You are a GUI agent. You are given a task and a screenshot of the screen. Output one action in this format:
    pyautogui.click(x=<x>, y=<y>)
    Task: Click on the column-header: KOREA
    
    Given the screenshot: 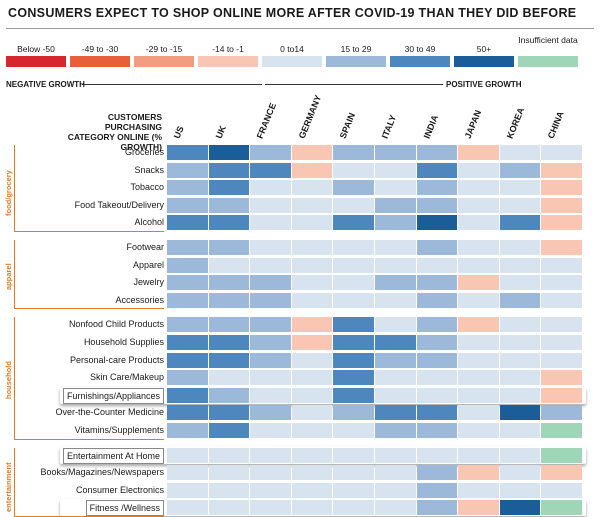 What is the action you would take?
    pyautogui.click(x=521, y=124)
    